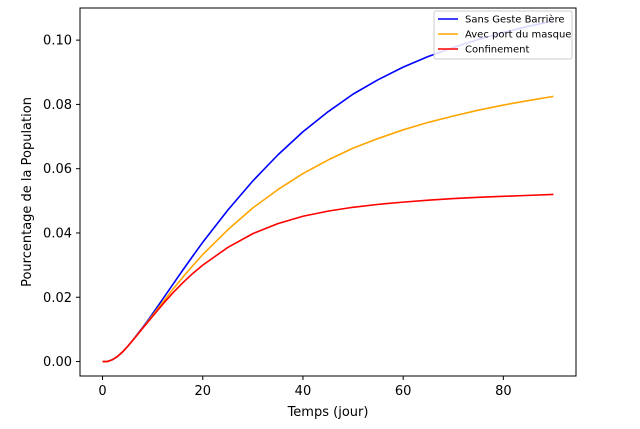 The image size is (640, 429). What do you see at coordinates (518, 35) in the screenshot?
I see `legend-label: Avec port du masque` at bounding box center [518, 35].